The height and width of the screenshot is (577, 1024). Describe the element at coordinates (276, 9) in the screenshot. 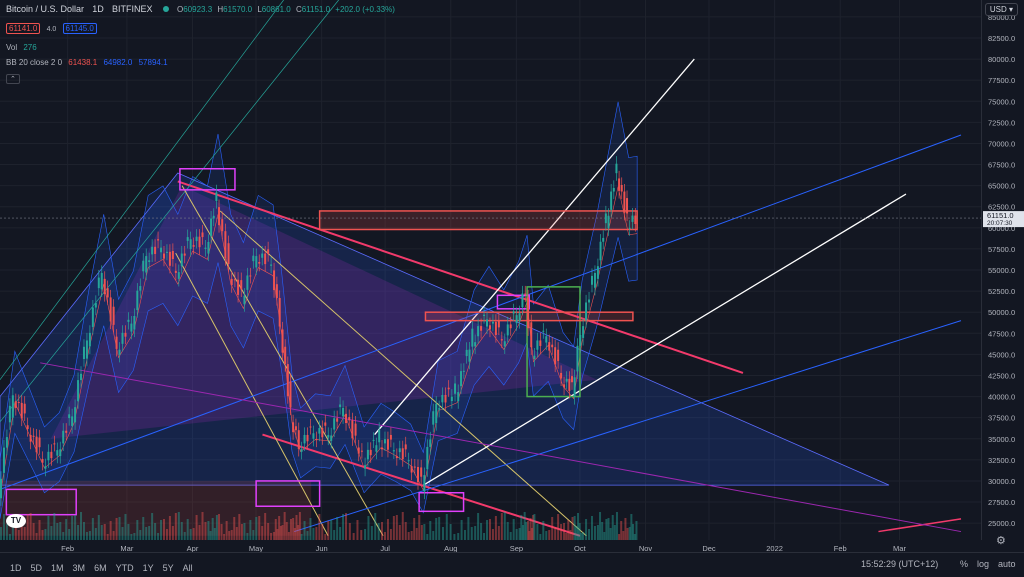

I see `ohlc-l-value: 60861.0` at that location.